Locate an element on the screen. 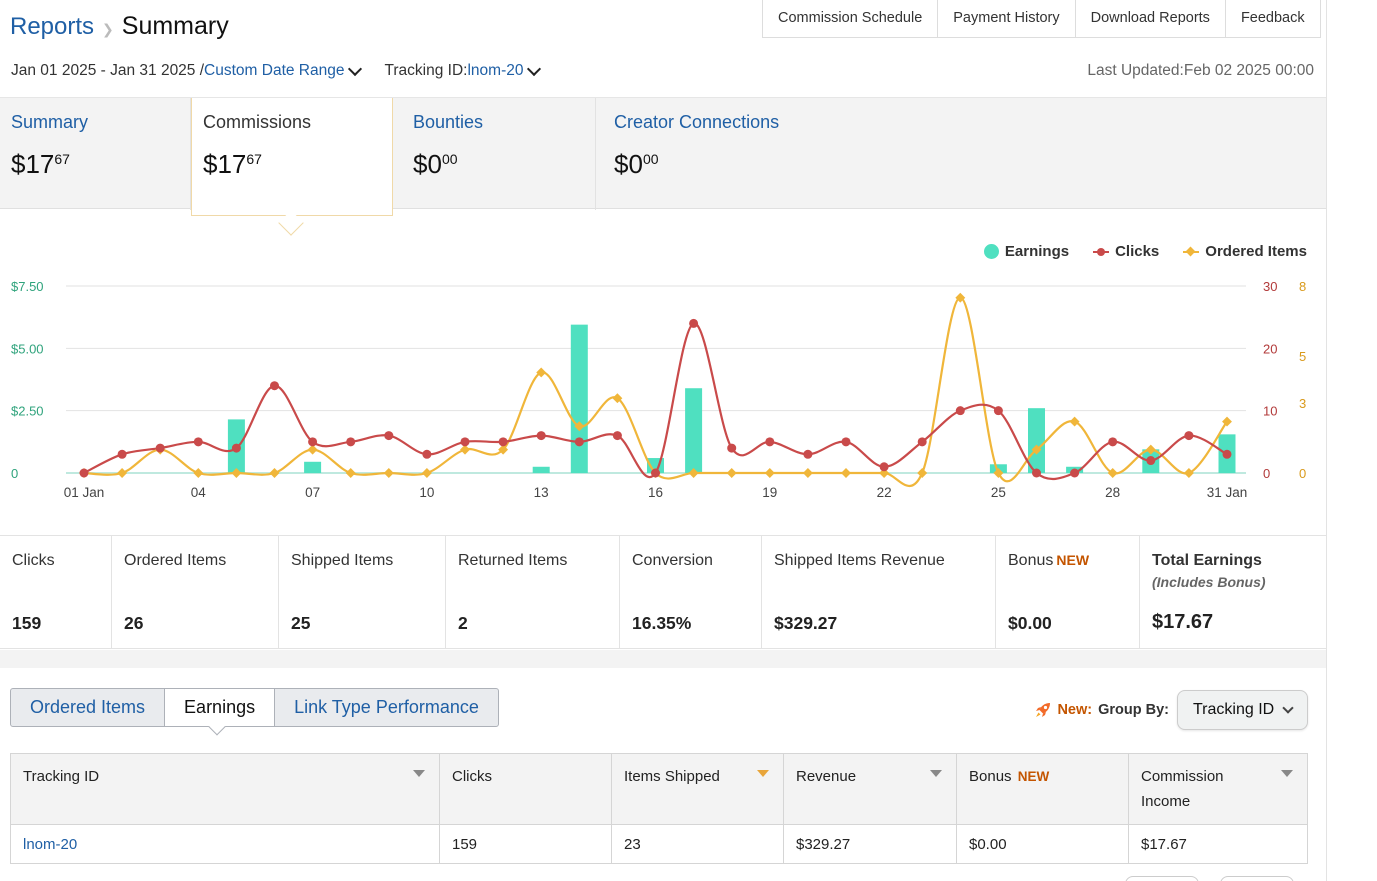 The width and height of the screenshot is (1377, 881). table-row: lnom-20 159 23 $329.27 $0.00 $17.67 is located at coordinates (659, 844).